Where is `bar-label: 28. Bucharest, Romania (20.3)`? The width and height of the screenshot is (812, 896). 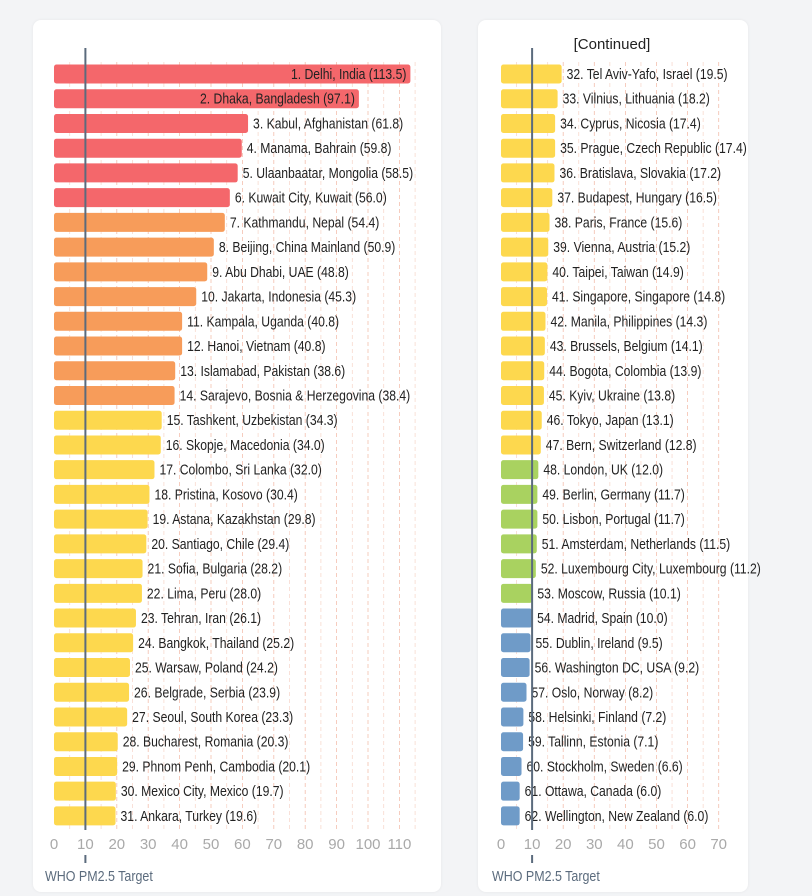
bar-label: 28. Bucharest, Romania (20.3) is located at coordinates (206, 742).